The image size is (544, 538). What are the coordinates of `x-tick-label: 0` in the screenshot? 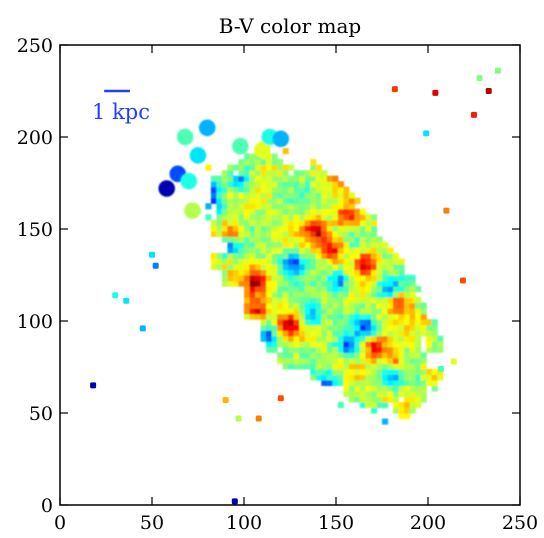 It's located at (60, 523).